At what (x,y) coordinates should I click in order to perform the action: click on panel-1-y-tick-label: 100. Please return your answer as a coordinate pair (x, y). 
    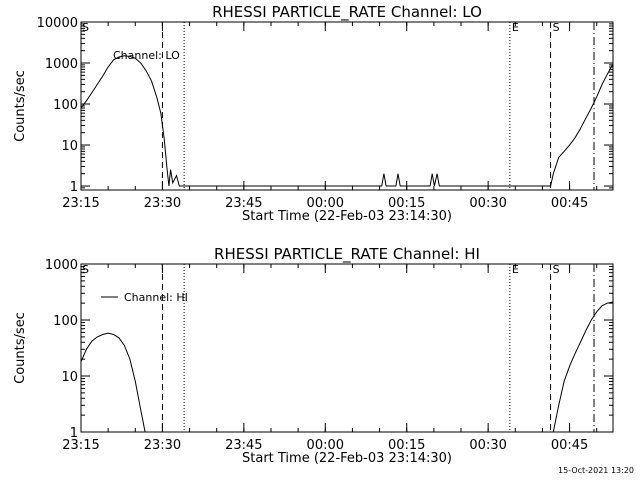
    Looking at the image, I should click on (65, 105).